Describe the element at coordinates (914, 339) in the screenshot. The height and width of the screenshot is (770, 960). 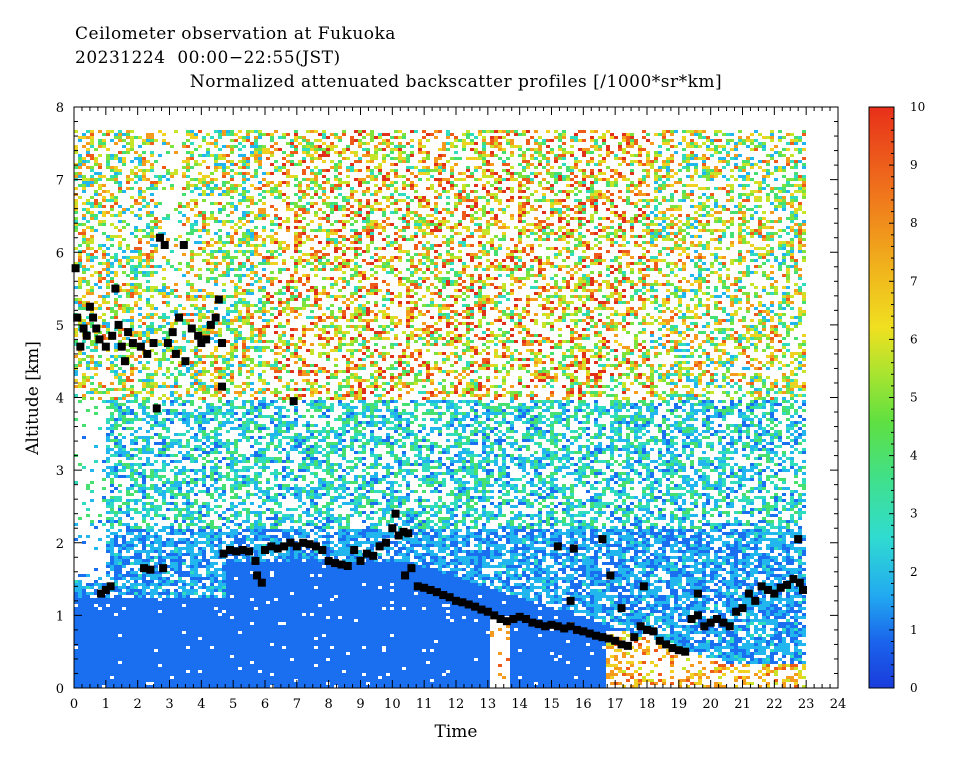
I see `colorbar-tick-label: 6` at that location.